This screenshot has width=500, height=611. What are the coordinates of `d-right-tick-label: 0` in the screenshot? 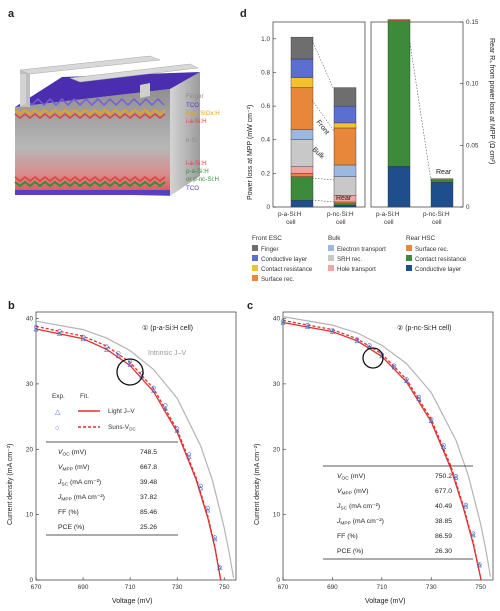 It's located at (468, 207).